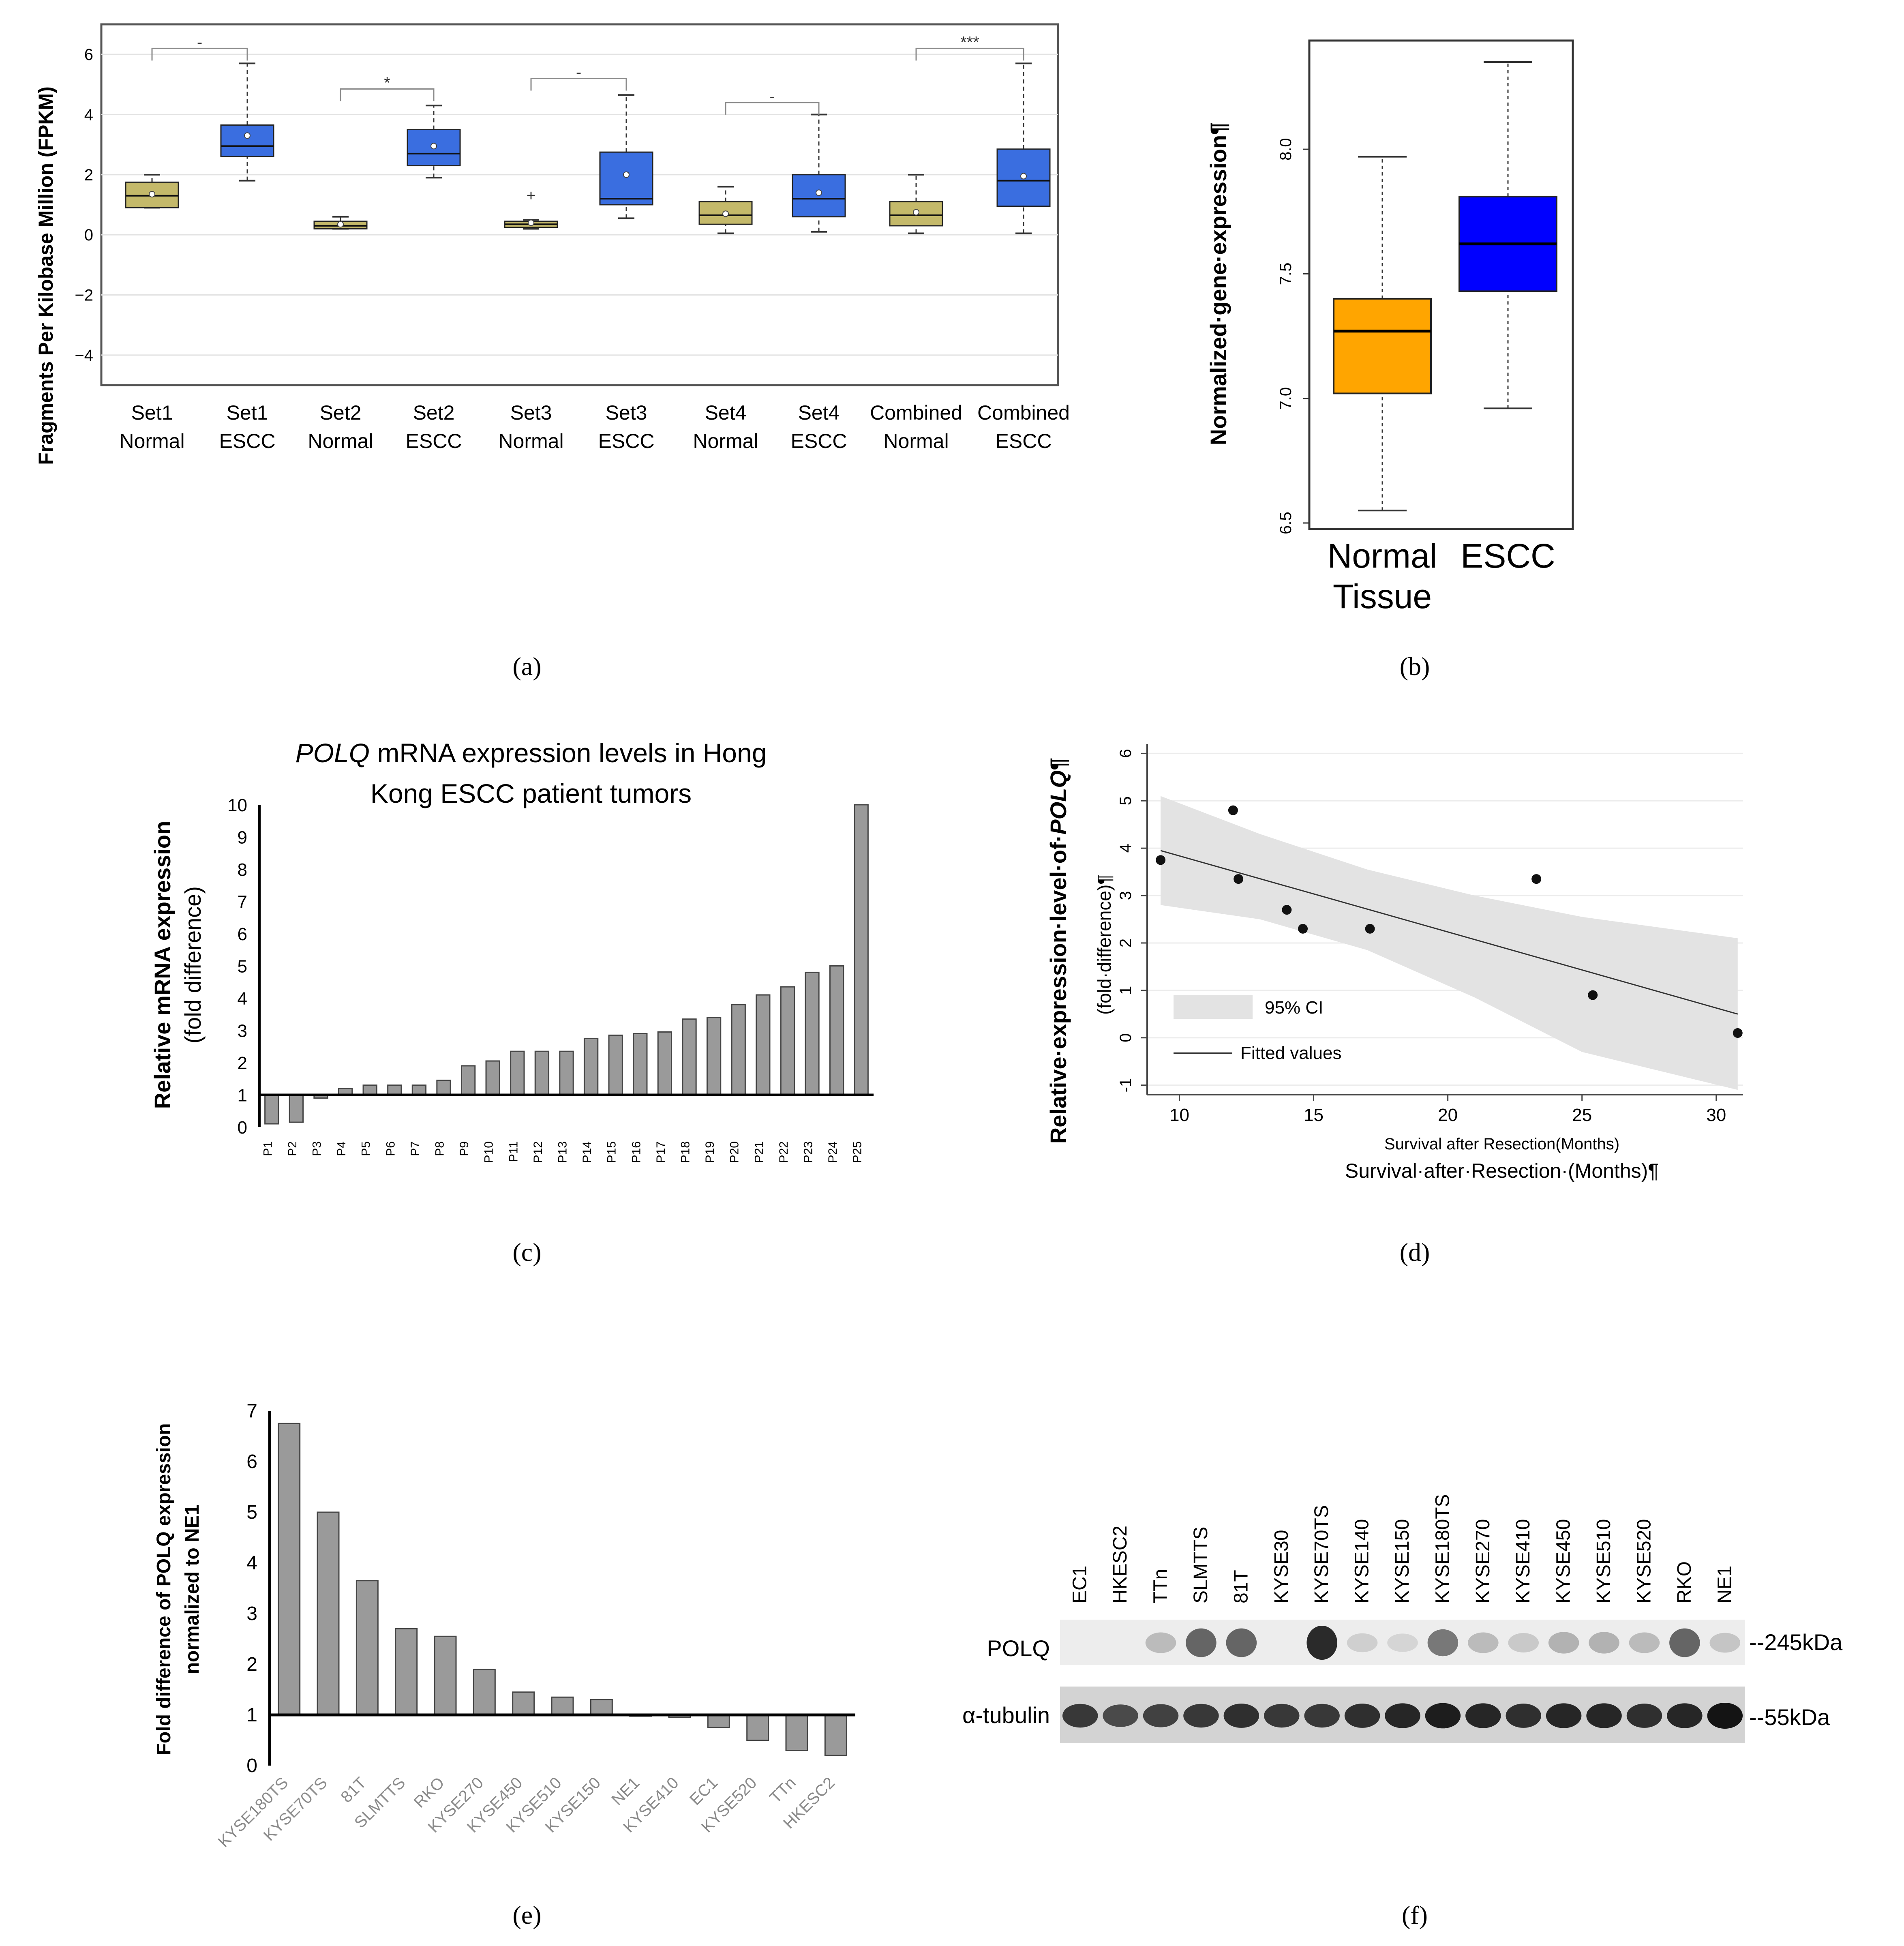 This screenshot has height=1946, width=1904. What do you see at coordinates (1293, 336) in the screenshot?
I see `panel-b-y-ticks: 6.5 7.0 7.5 8.0` at bounding box center [1293, 336].